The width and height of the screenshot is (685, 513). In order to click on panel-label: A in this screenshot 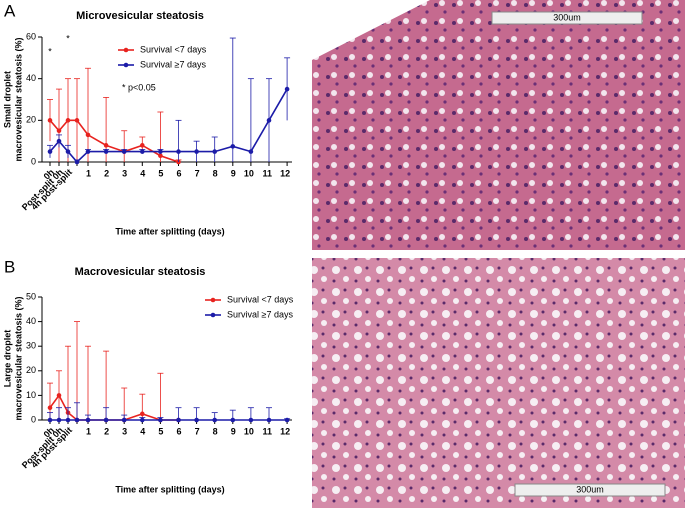, I will do `click(10, 10)`.